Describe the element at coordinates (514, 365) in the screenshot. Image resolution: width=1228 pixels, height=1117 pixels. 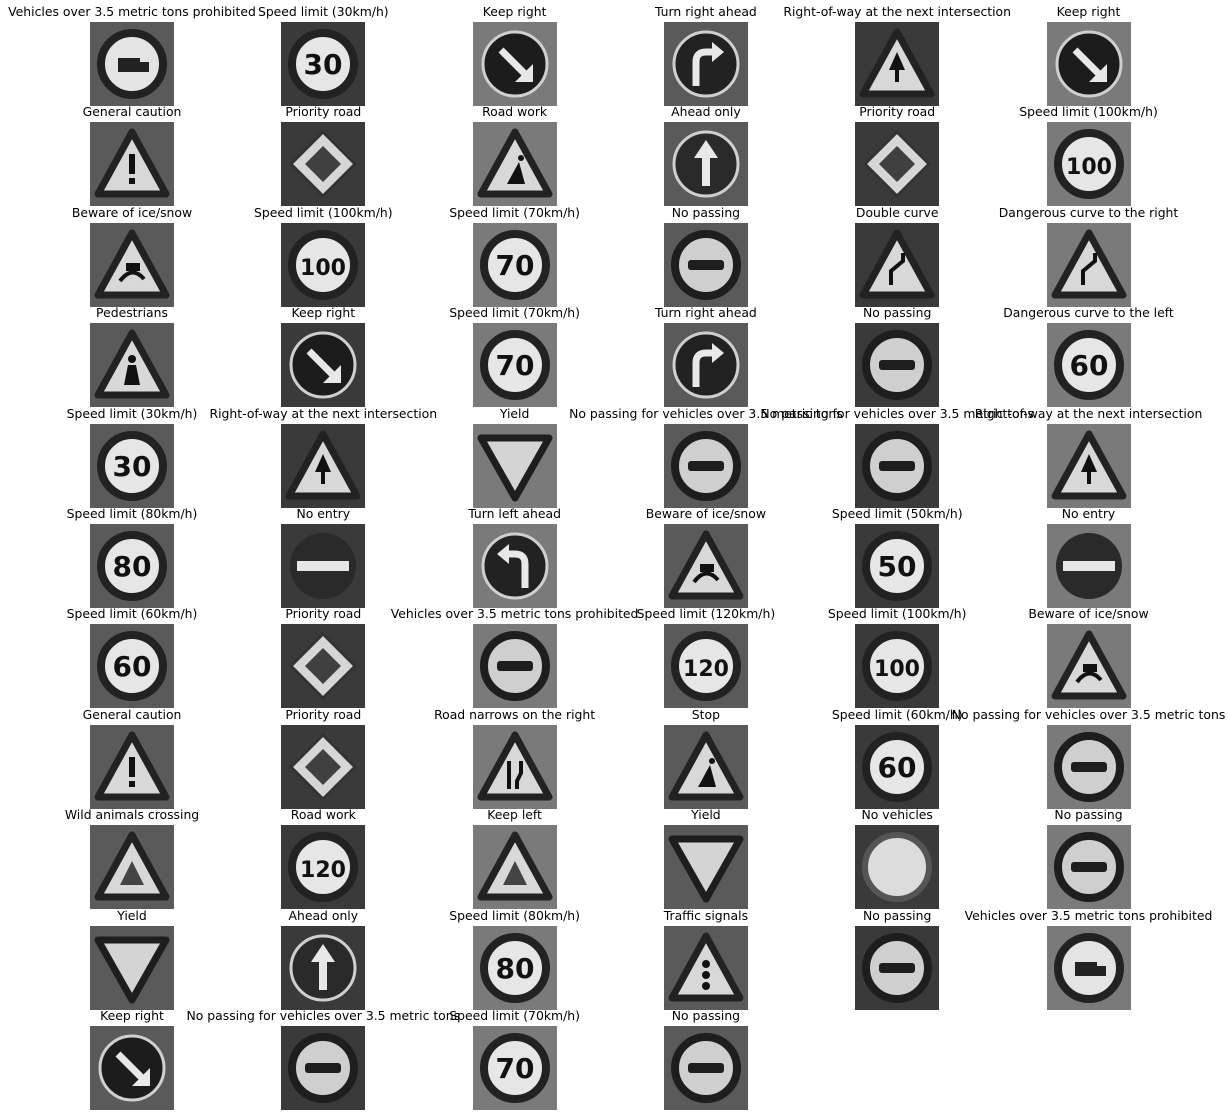
I see `sign-thumbnail: 70` at that location.